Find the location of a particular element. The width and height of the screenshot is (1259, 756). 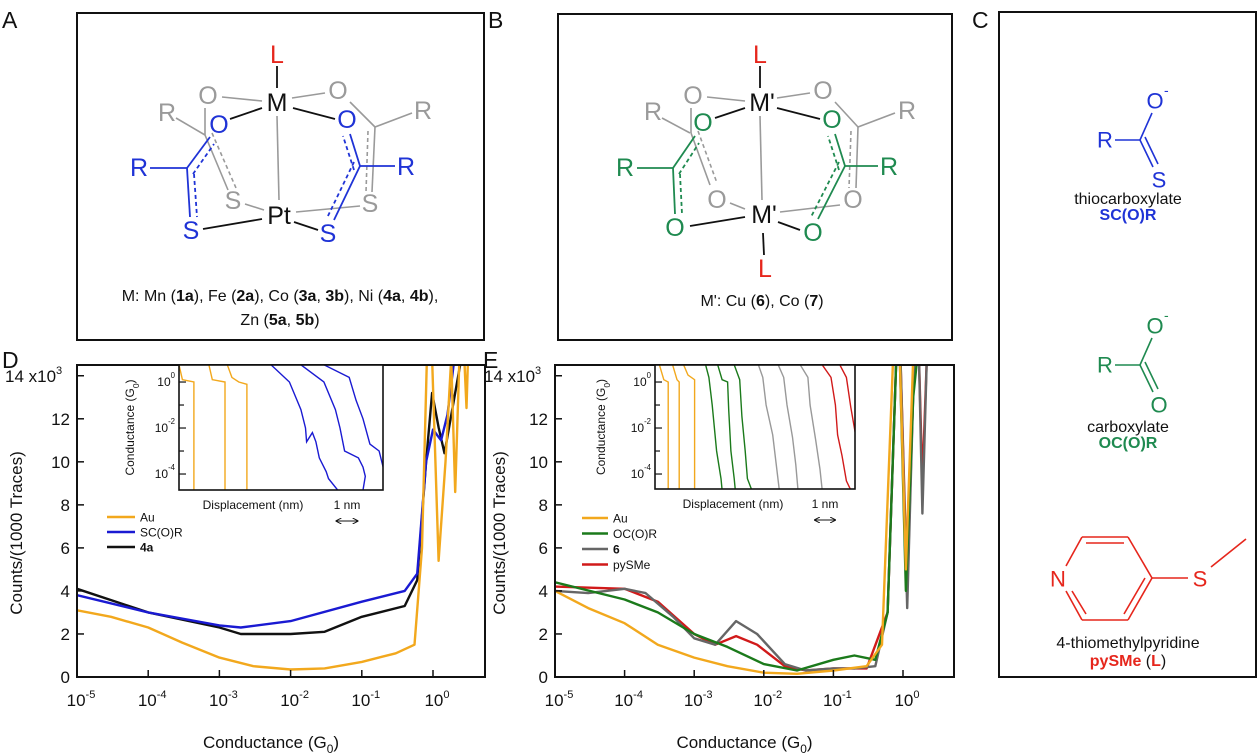

y-tick-label: 0 is located at coordinates (65, 677).